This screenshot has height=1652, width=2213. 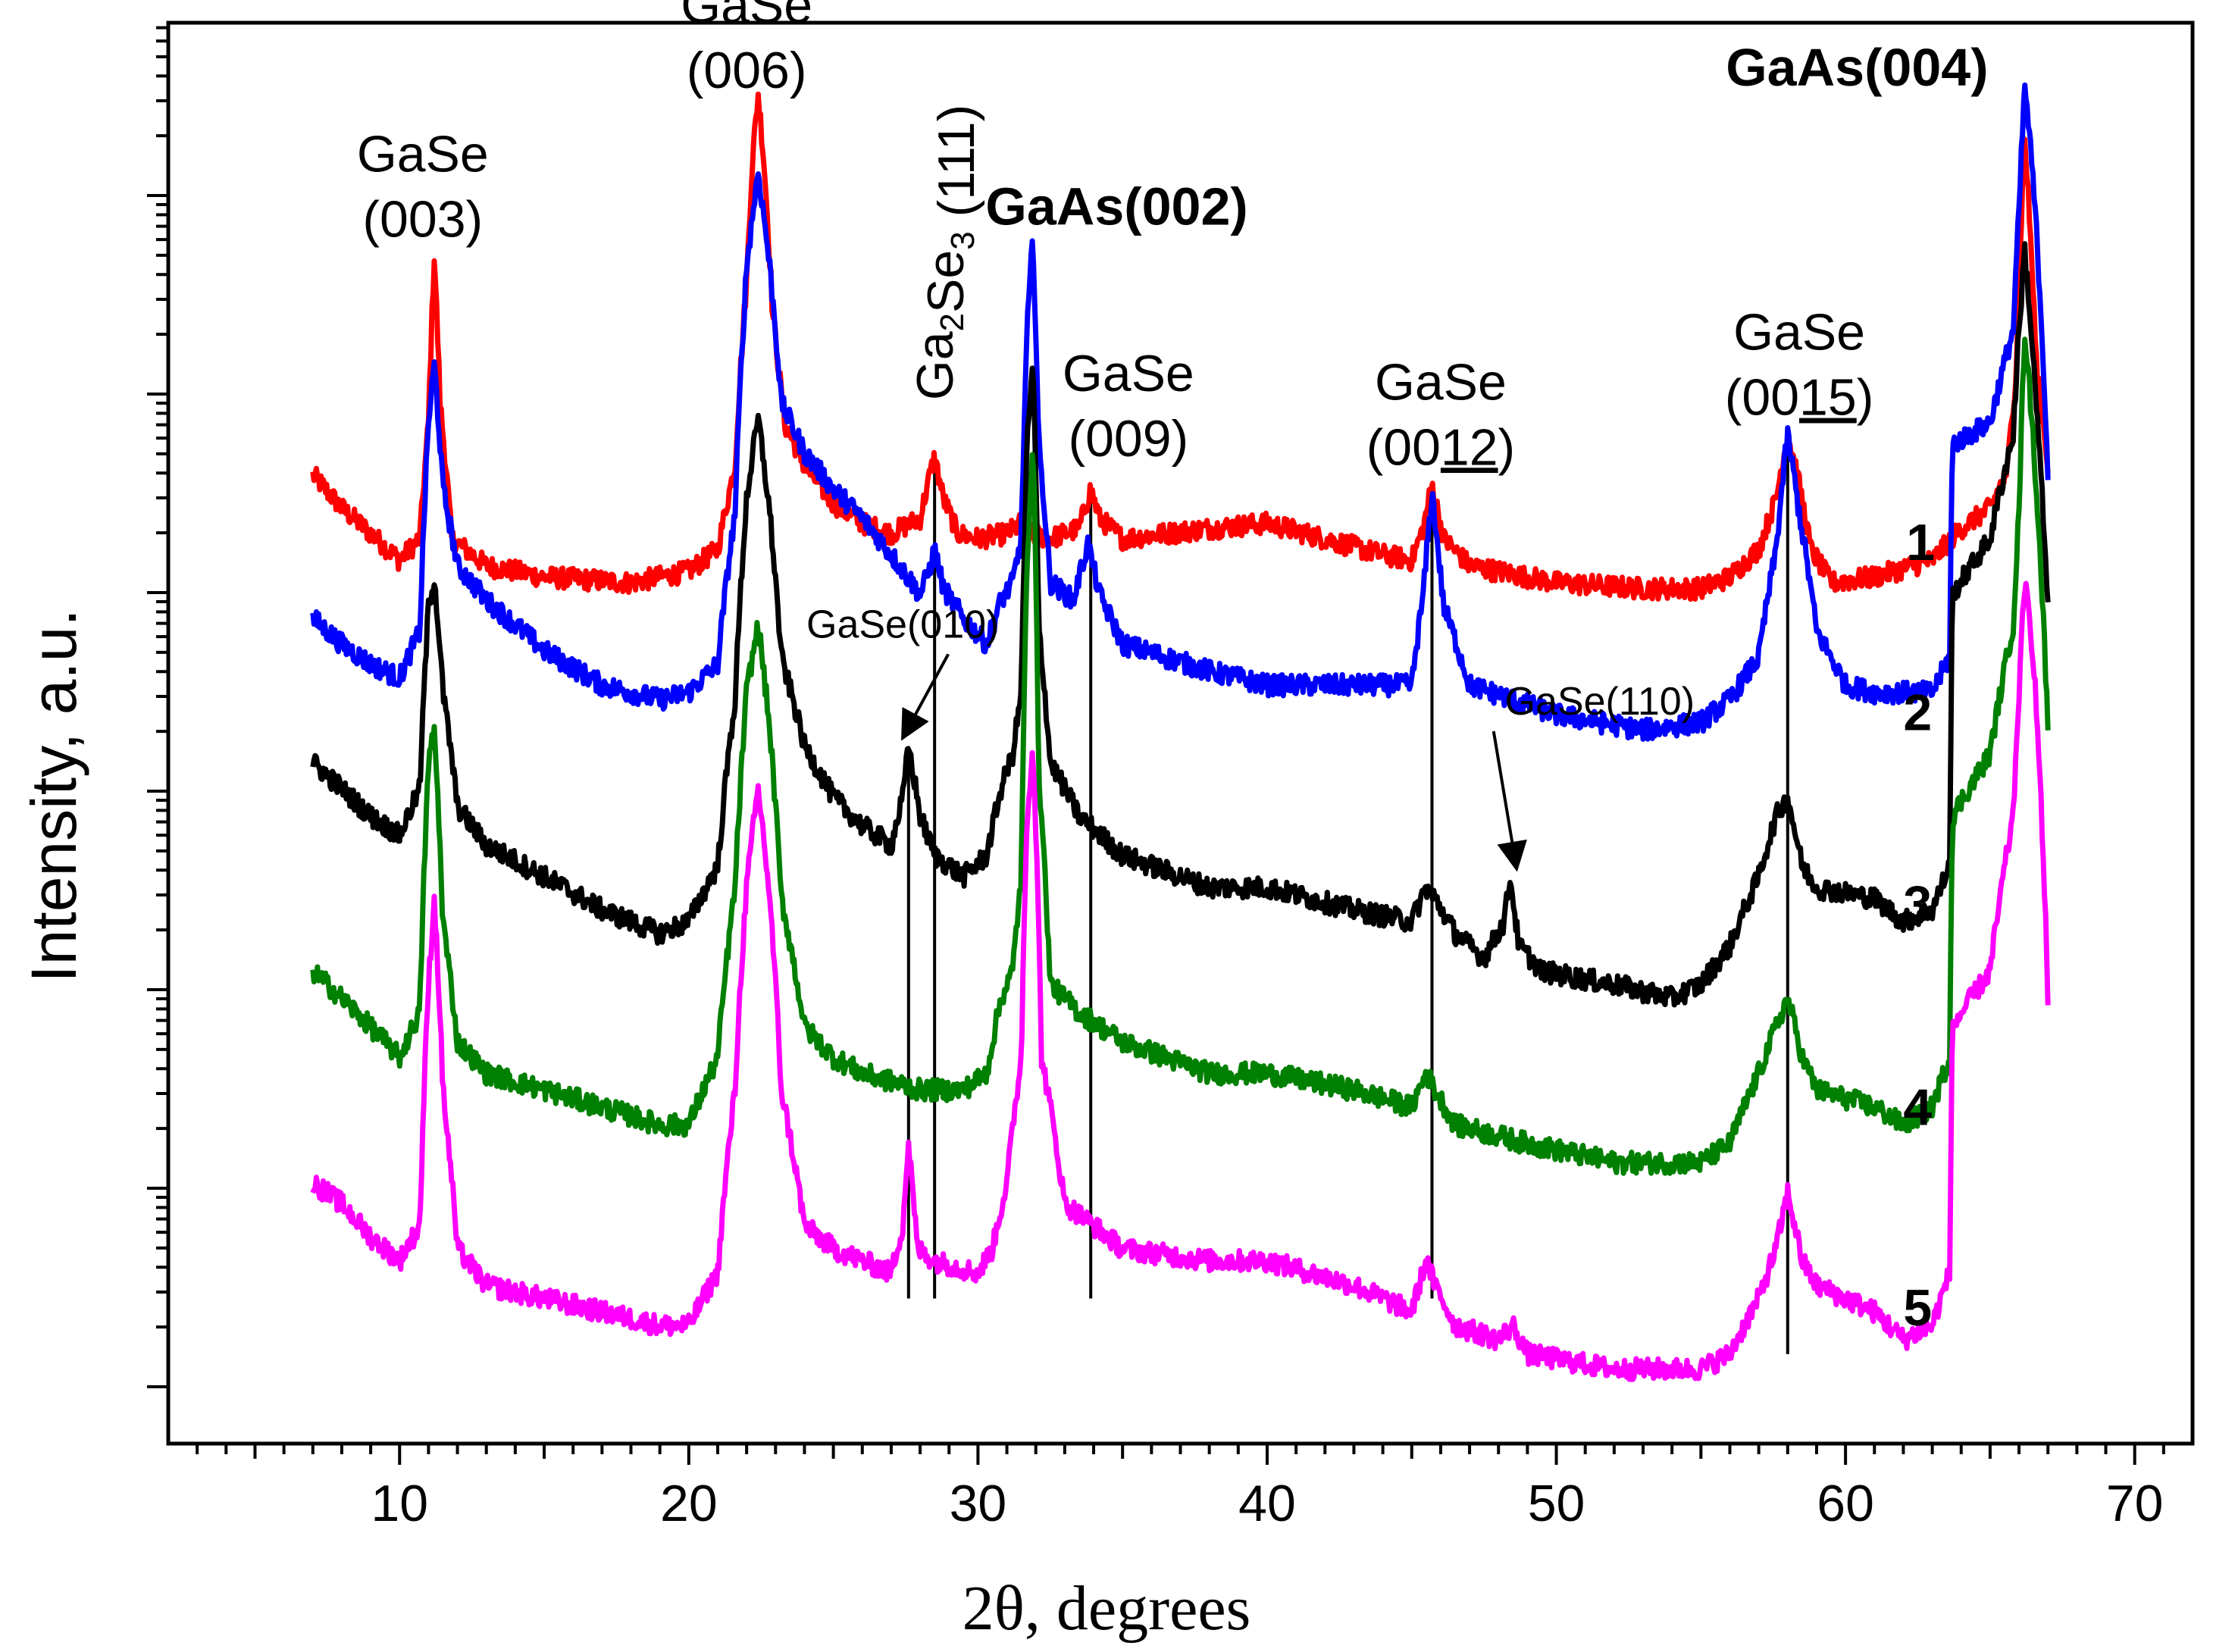 What do you see at coordinates (1441, 382) in the screenshot?
I see `gase-0012-label-line1: GaSe` at bounding box center [1441, 382].